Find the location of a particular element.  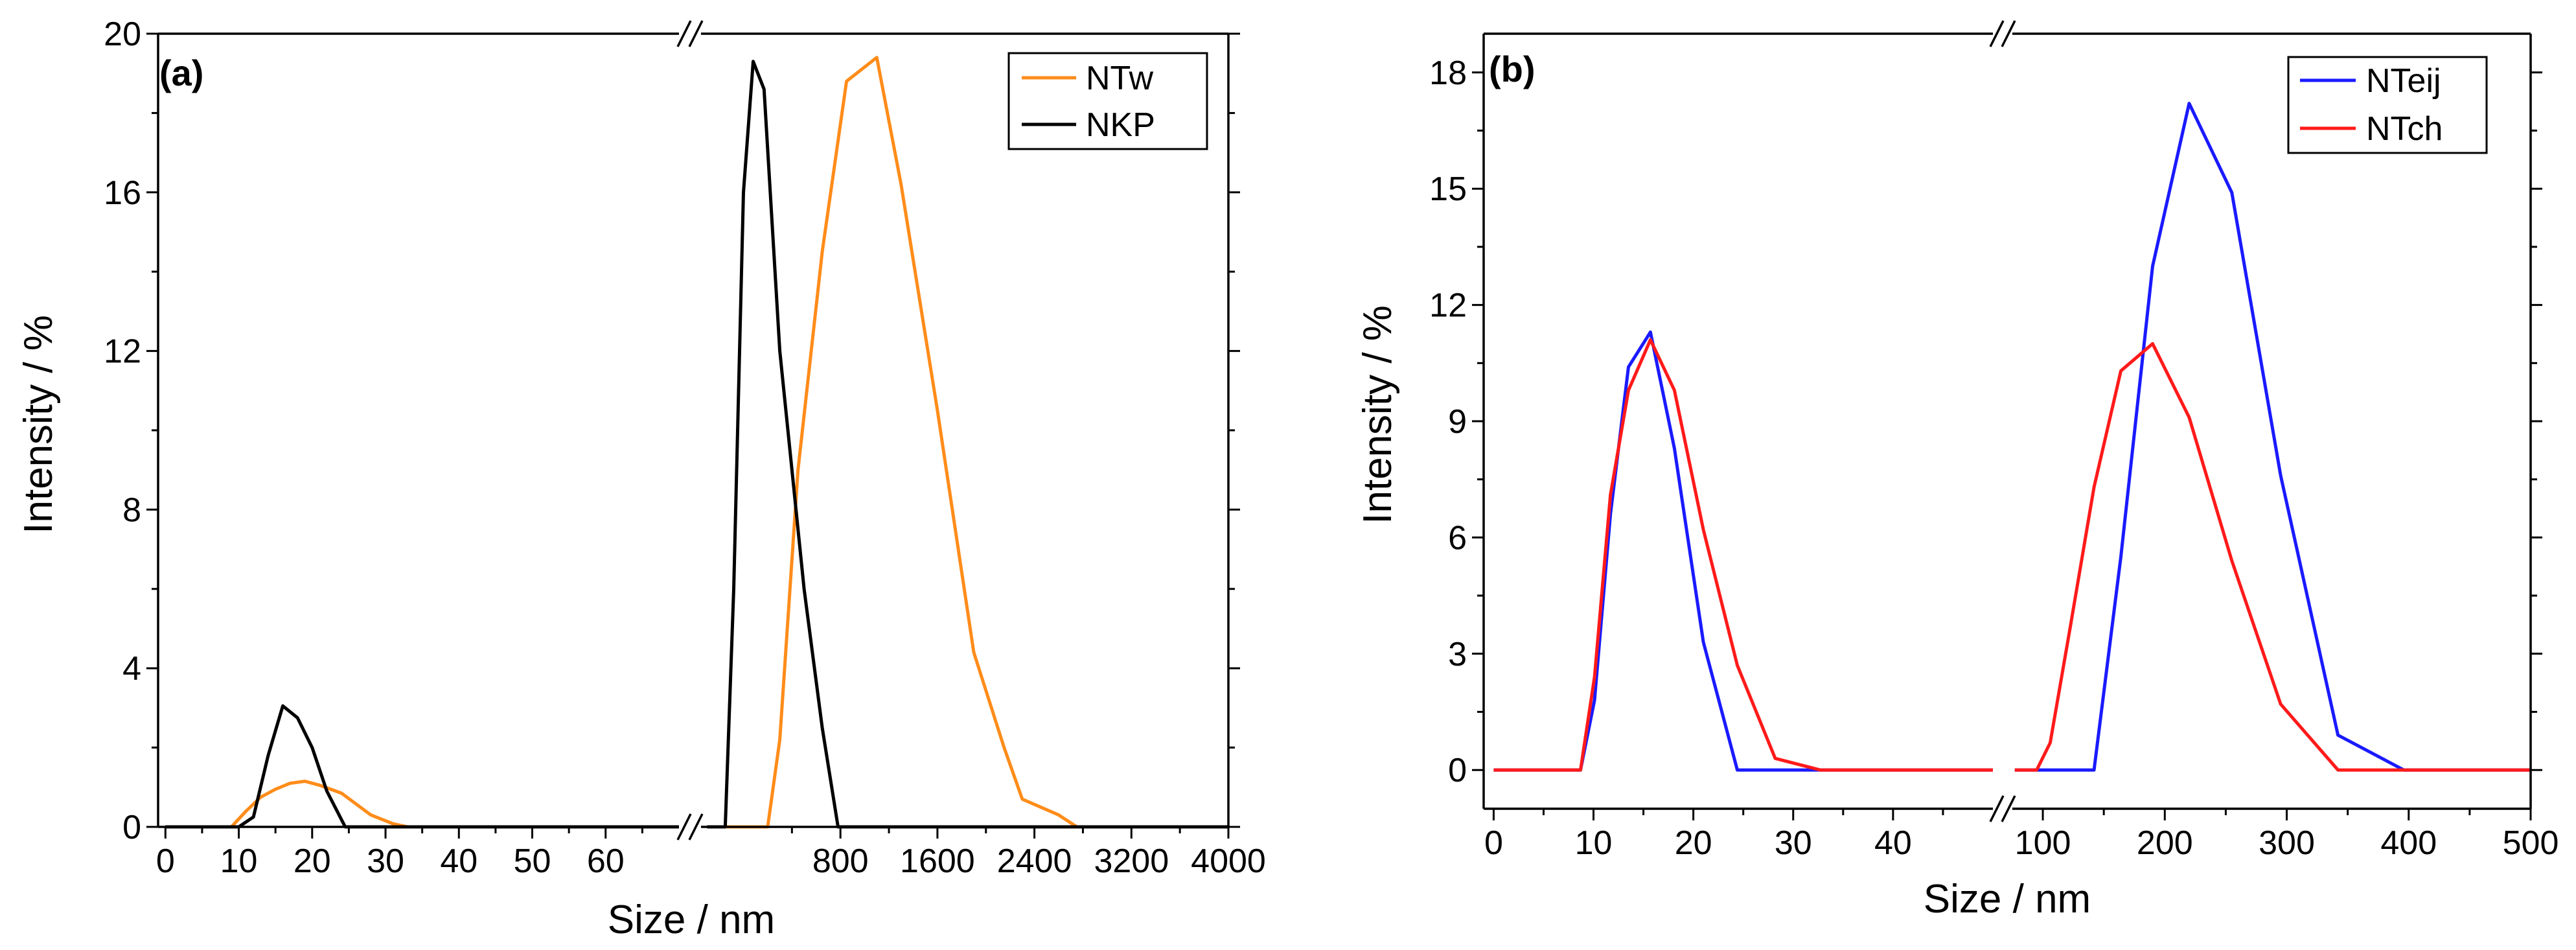

panel-b-y-tick-label: 6 is located at coordinates (1458, 538).